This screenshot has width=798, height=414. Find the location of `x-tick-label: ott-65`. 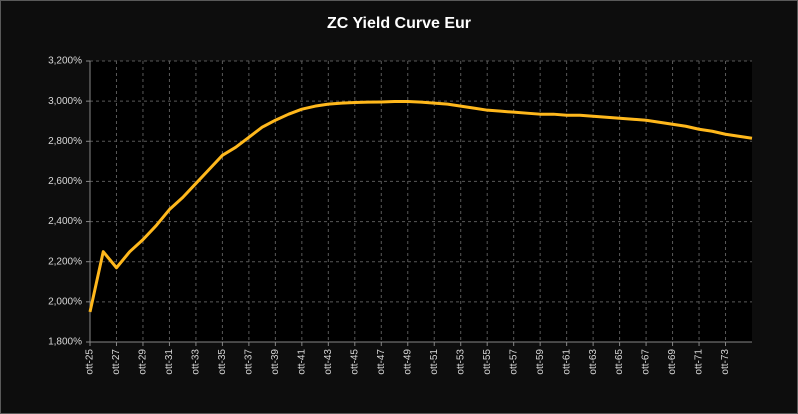

x-tick-label: ott-65 is located at coordinates (619, 362).